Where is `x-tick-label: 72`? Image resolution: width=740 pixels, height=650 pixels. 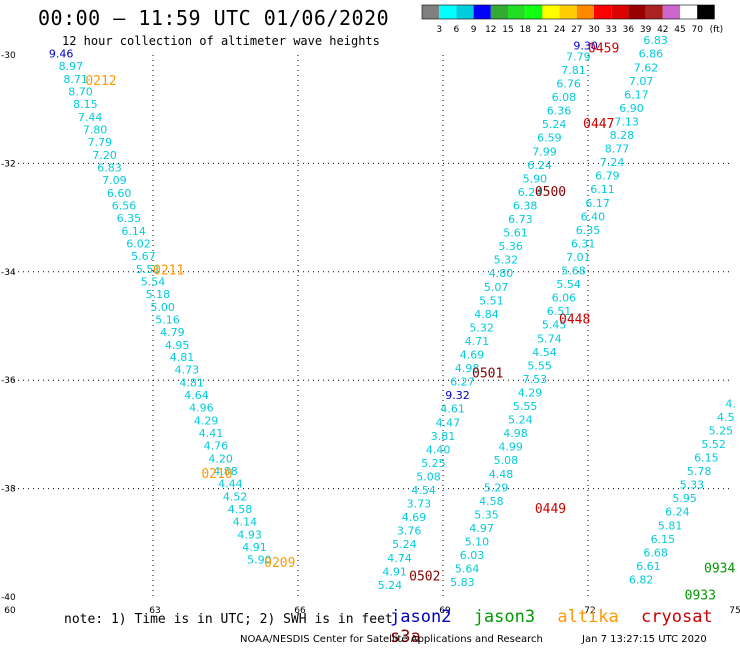
x-tick-label: 72 is located at coordinates (589, 611).